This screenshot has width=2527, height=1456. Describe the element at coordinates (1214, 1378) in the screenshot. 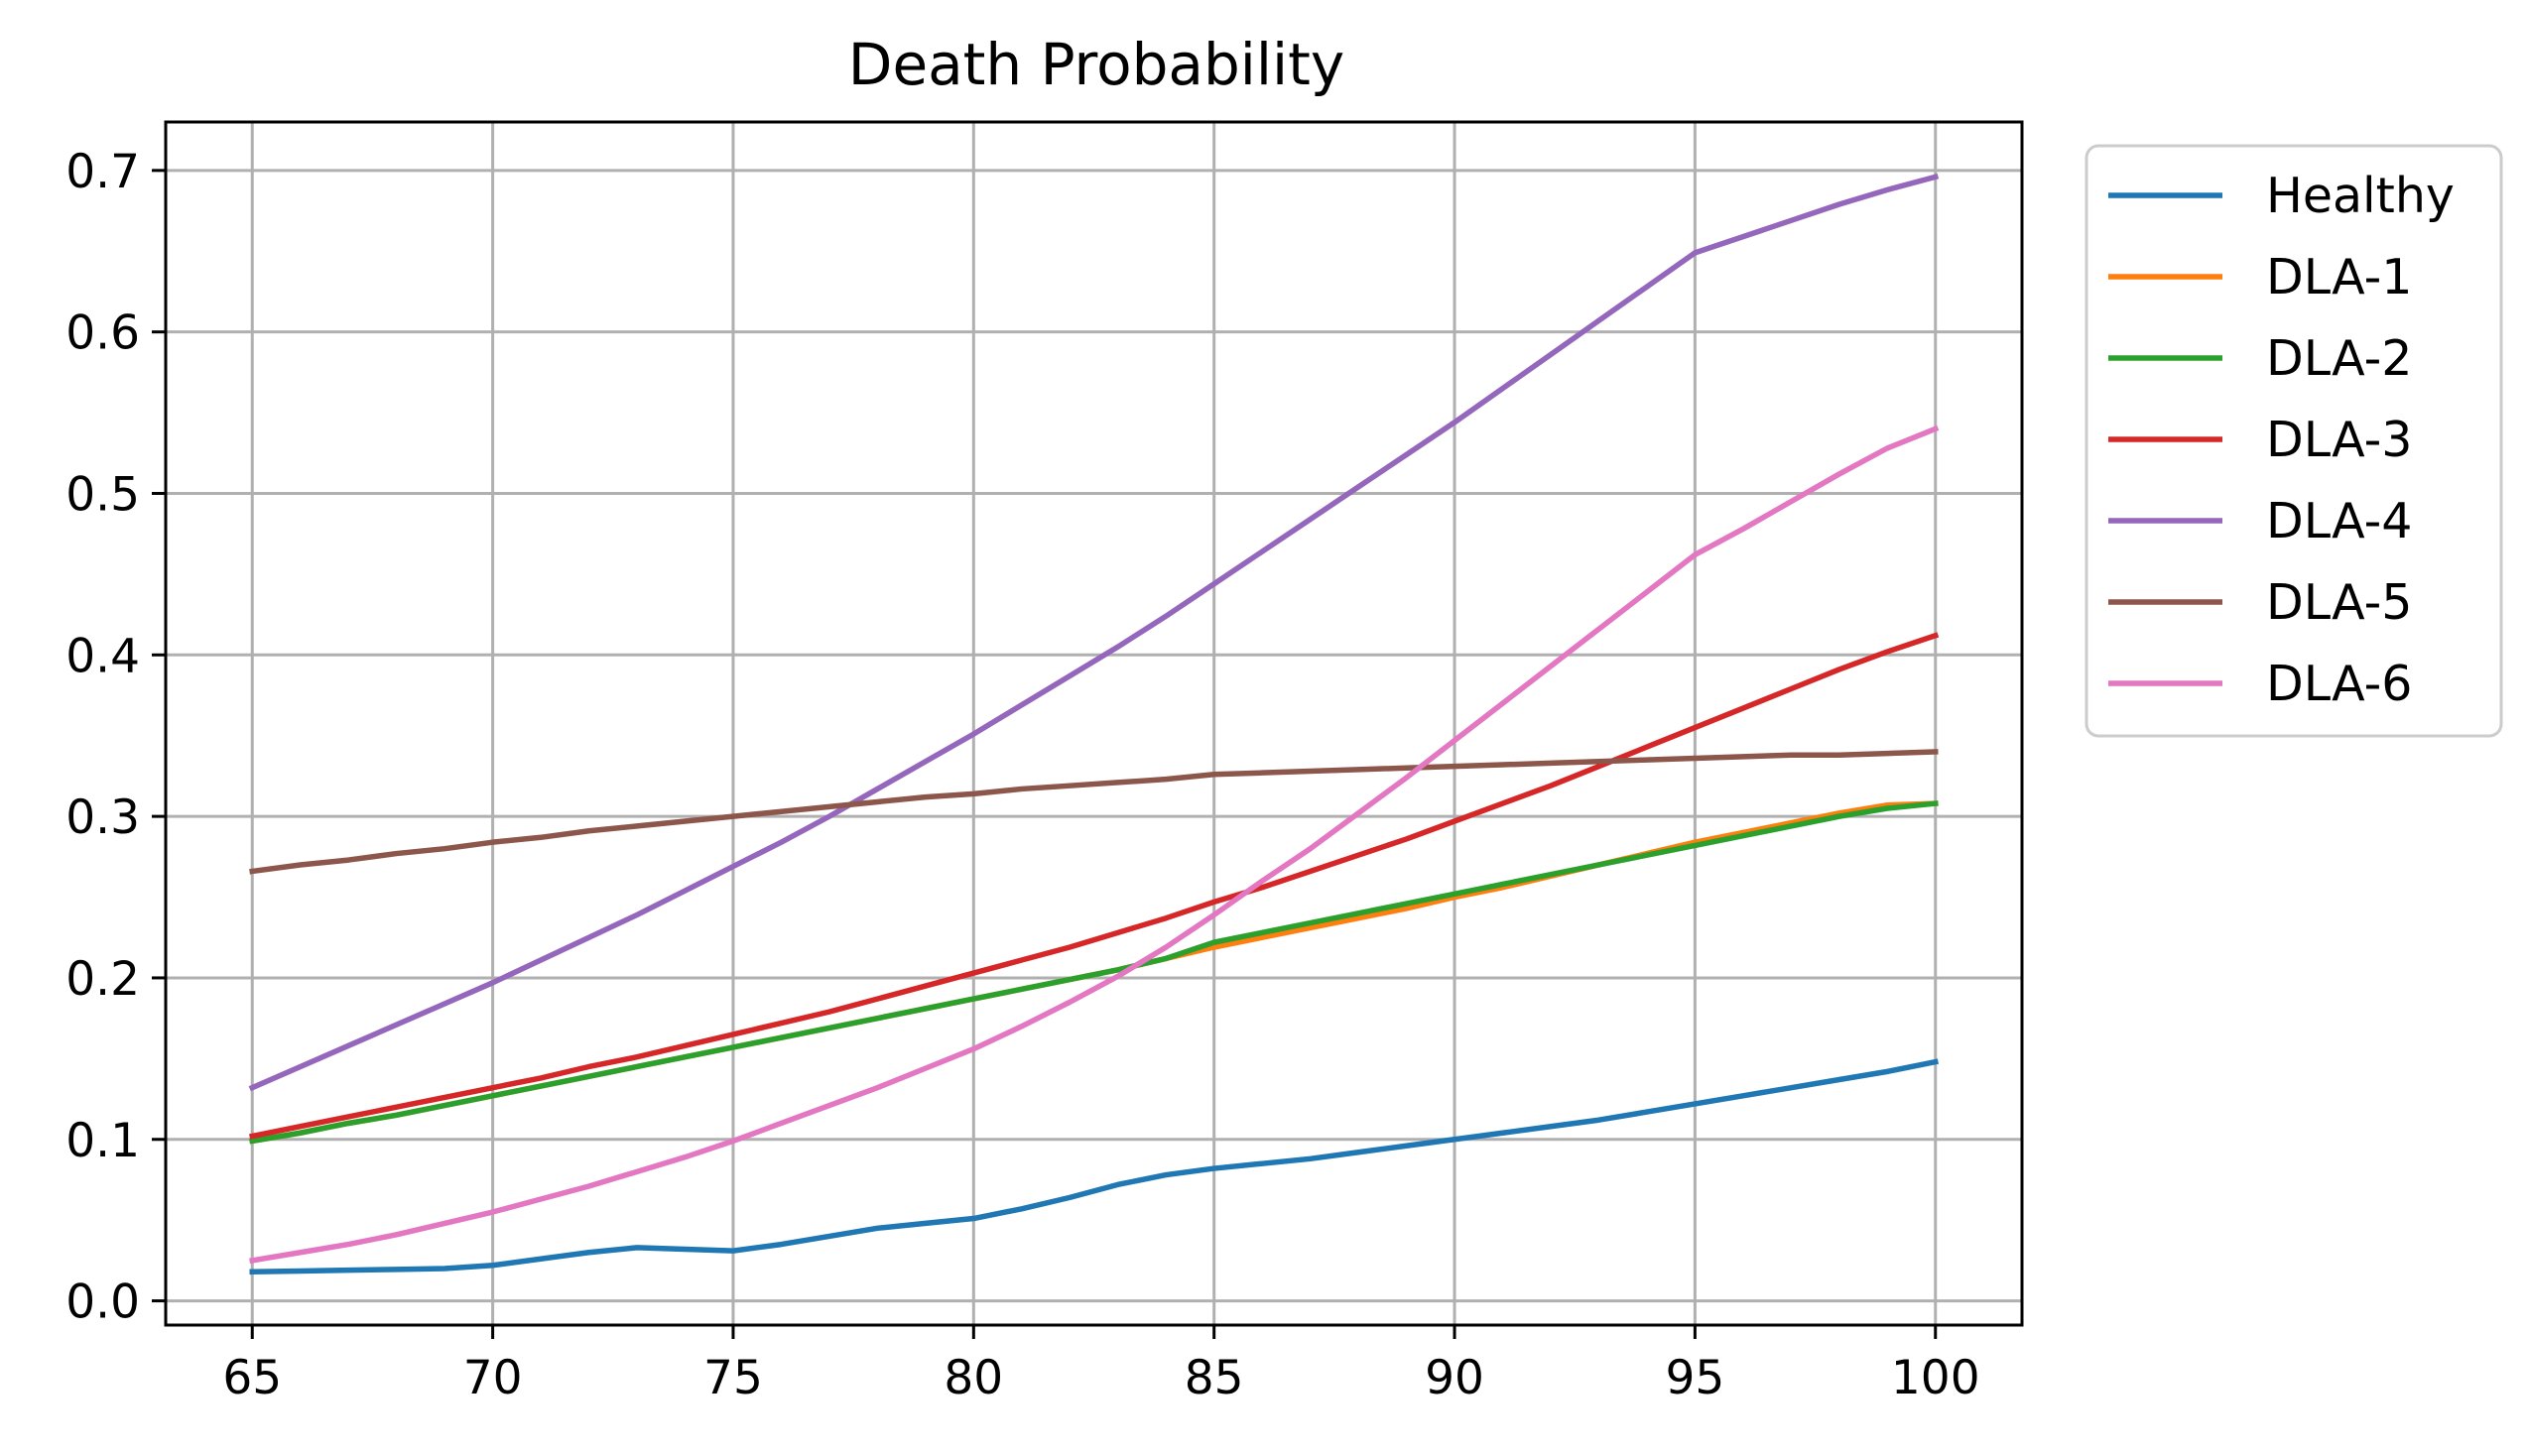

I see `x-tick-label: 85` at that location.